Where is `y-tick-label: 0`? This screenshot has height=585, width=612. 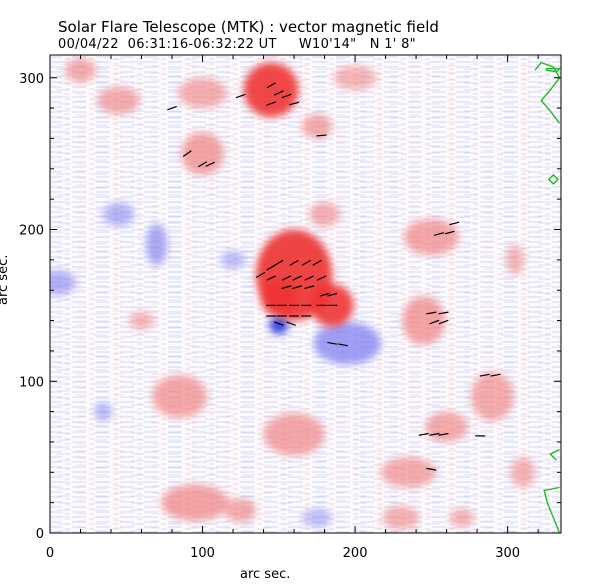 y-tick-label: 0 is located at coordinates (40, 534).